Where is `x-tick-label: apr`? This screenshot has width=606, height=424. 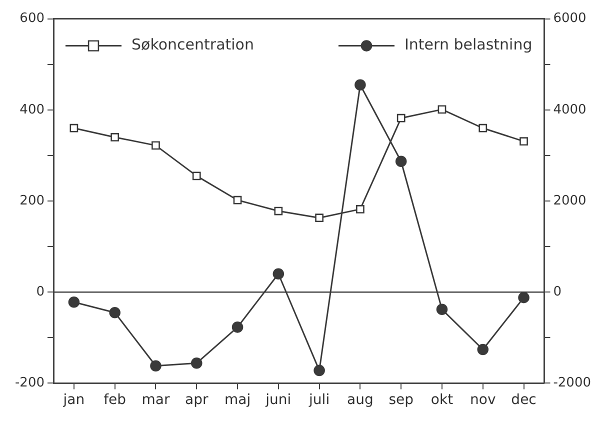 x-tick-label: apr is located at coordinates (196, 400).